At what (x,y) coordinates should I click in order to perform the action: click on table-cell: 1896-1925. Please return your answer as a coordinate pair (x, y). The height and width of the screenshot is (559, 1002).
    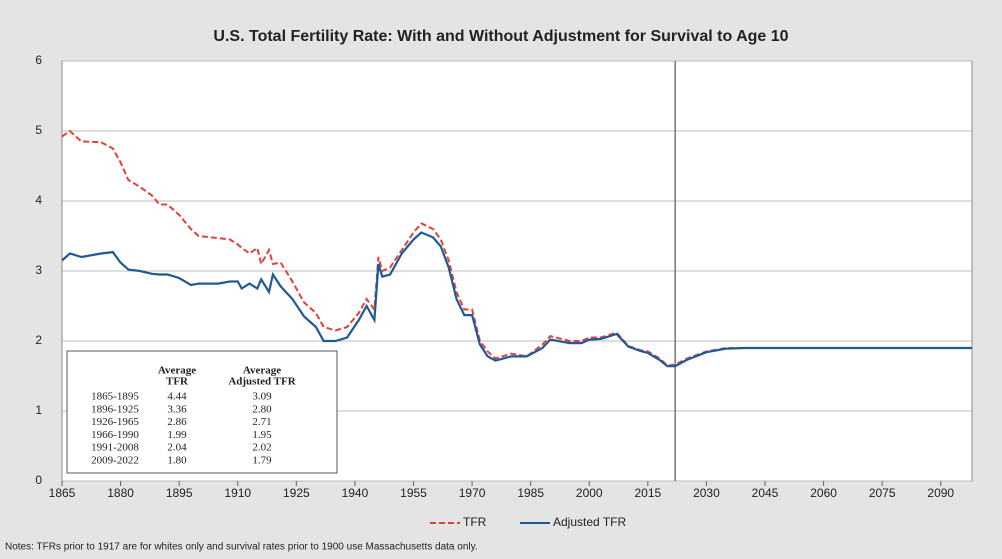
    Looking at the image, I should click on (115, 409).